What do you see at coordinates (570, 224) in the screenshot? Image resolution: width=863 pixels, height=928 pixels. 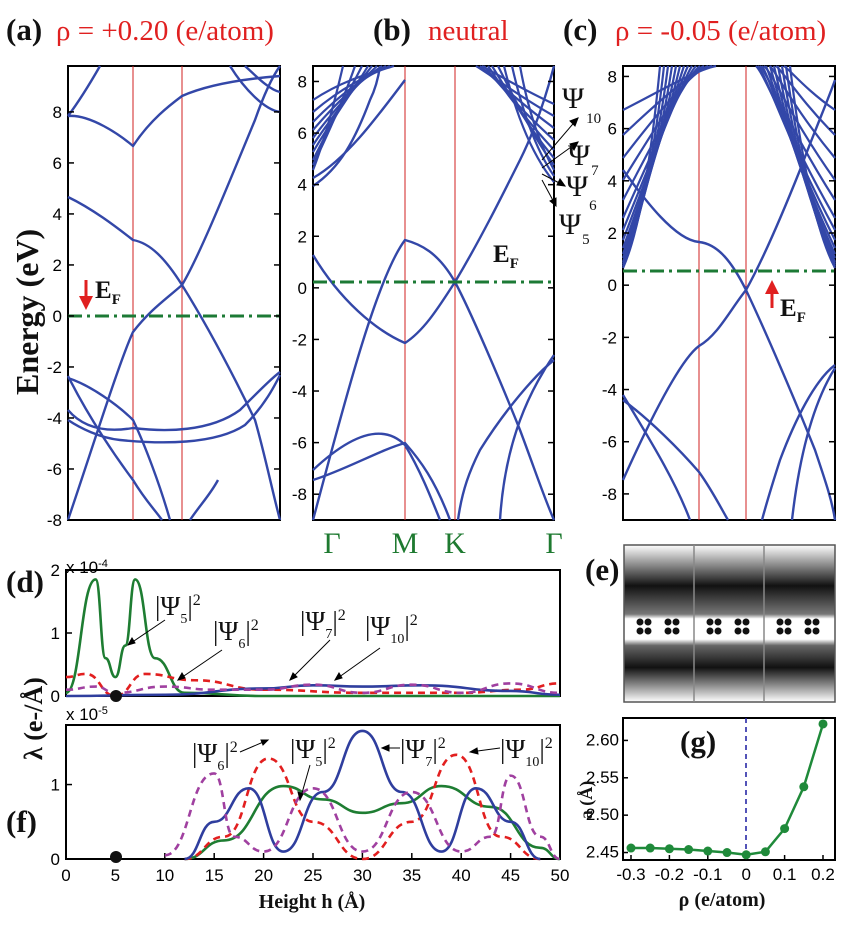 I see `psi5-symbol: Ψ` at bounding box center [570, 224].